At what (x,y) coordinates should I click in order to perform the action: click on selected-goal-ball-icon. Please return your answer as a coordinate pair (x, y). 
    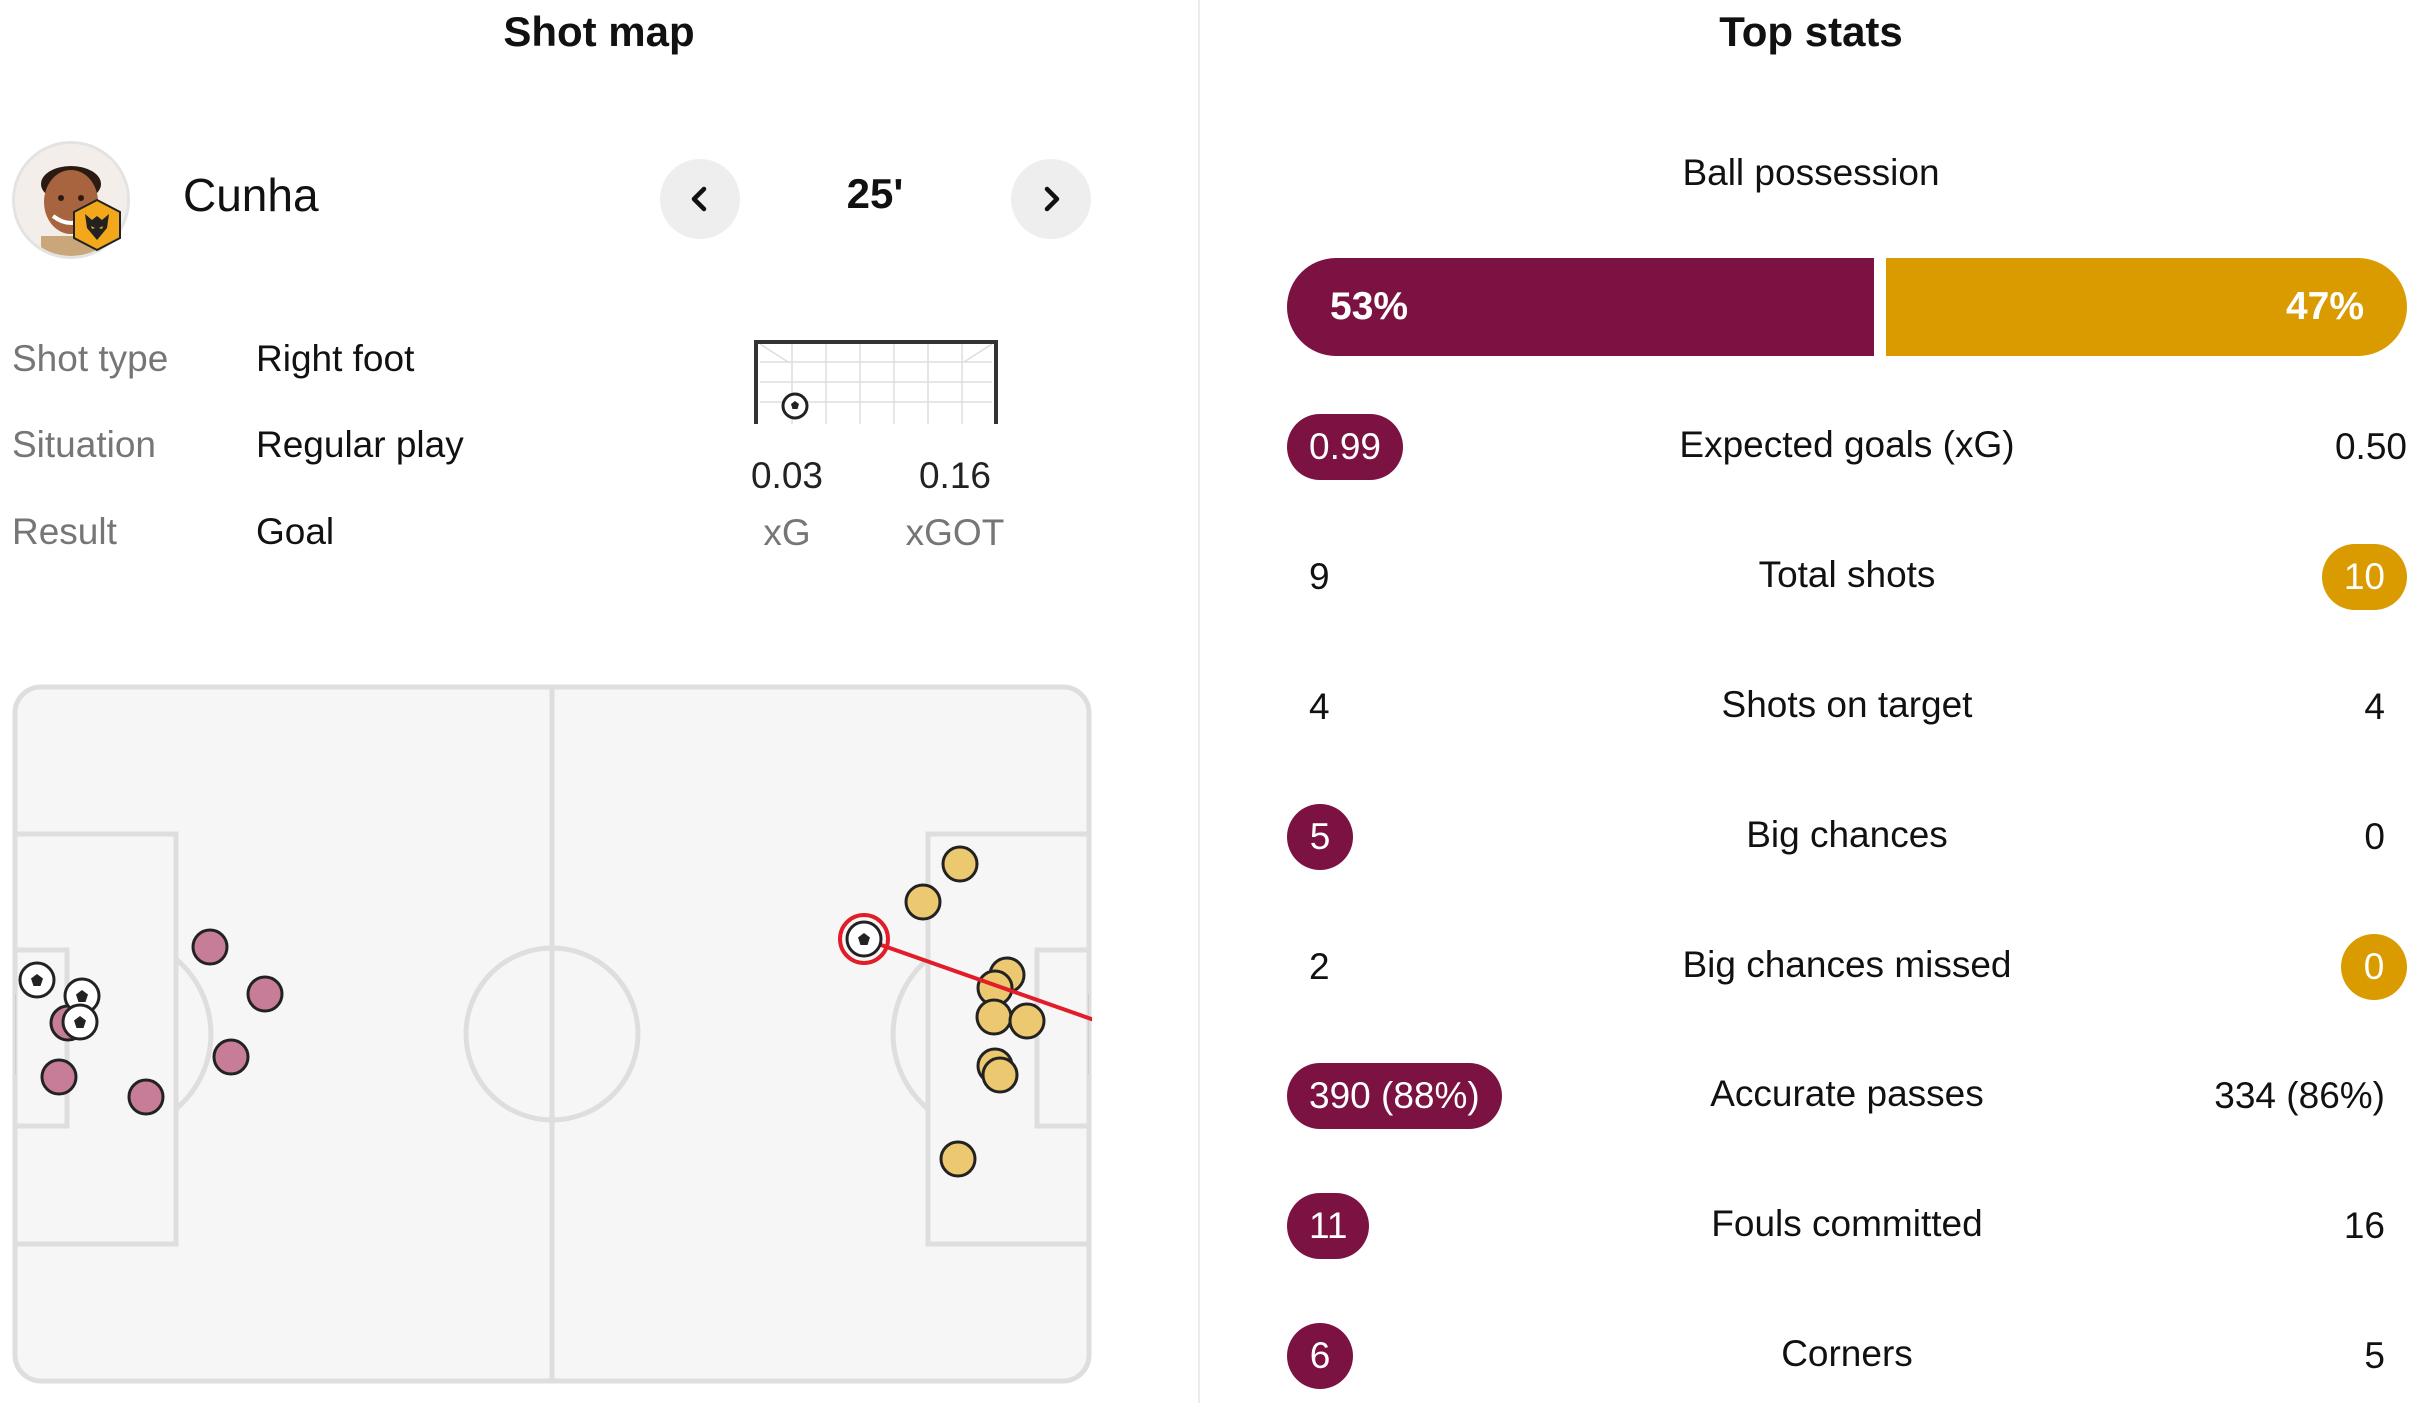
    Looking at the image, I should click on (864, 939).